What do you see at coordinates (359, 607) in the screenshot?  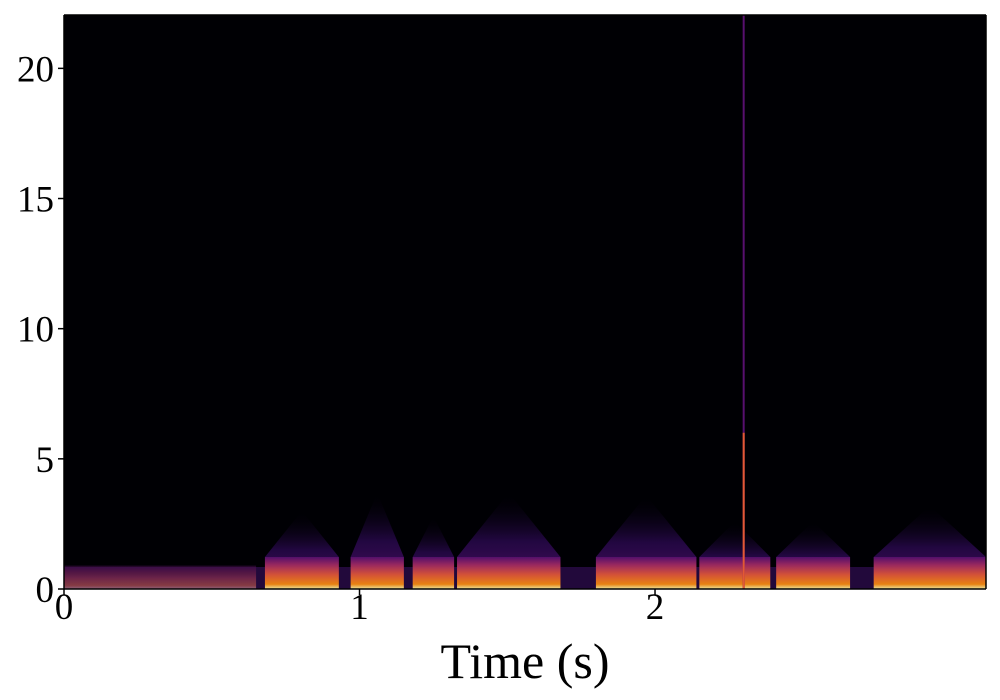 I see `x-tick-label: 1` at bounding box center [359, 607].